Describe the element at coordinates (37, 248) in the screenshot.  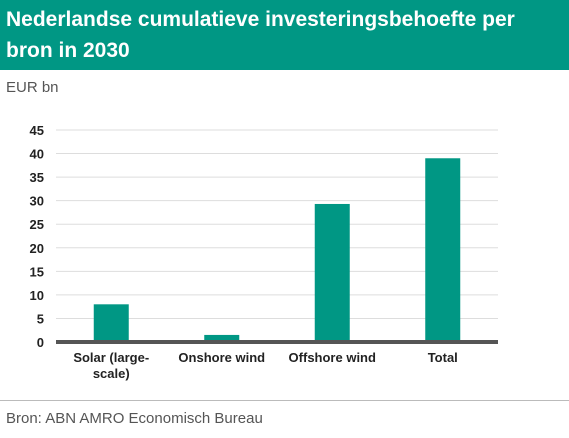
I see `y-tick-label: 20` at that location.